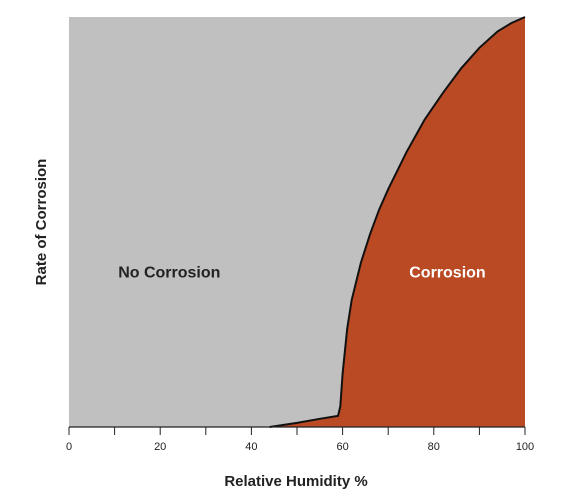 The width and height of the screenshot is (583, 503). Describe the element at coordinates (447, 272) in the screenshot. I see `region-label-corrosion: Corrosion` at that location.